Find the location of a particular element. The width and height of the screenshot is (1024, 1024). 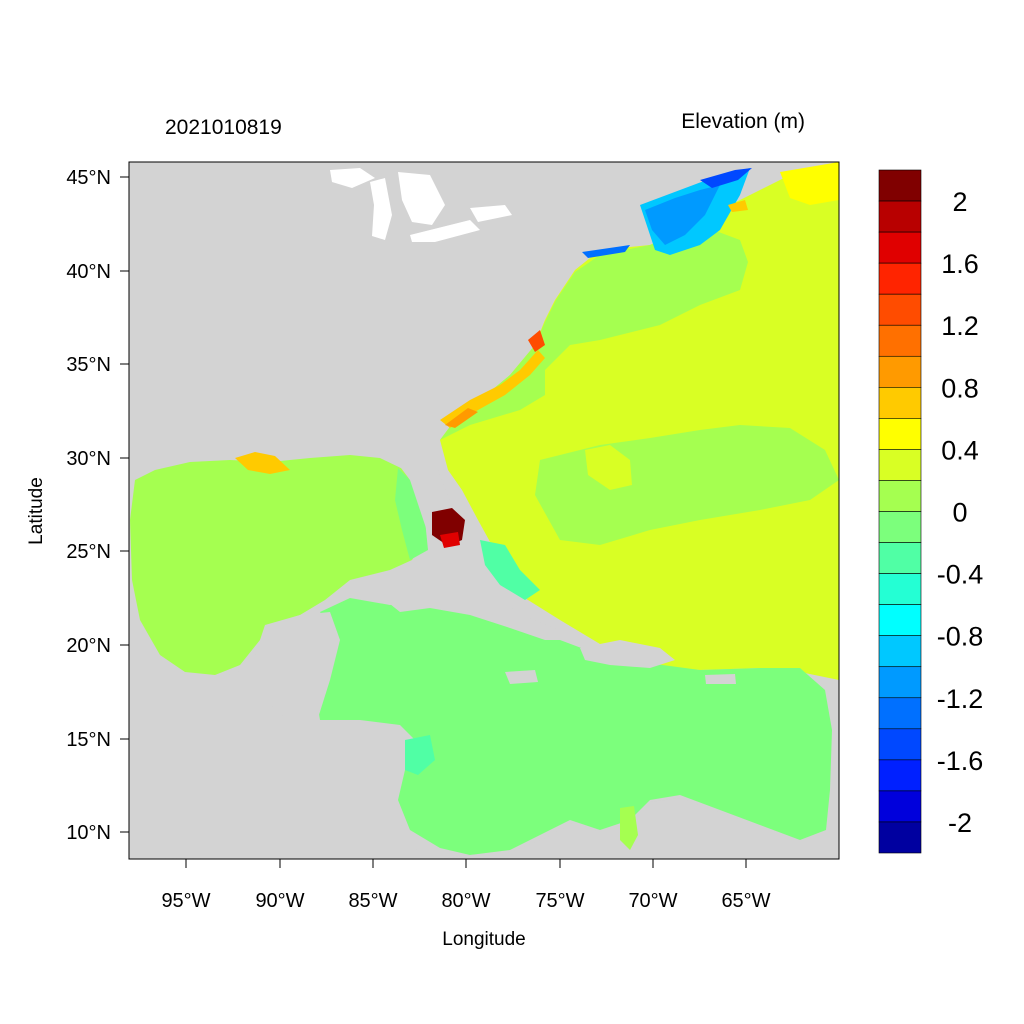

maine-coast-deep is located at coordinates (726, 178).